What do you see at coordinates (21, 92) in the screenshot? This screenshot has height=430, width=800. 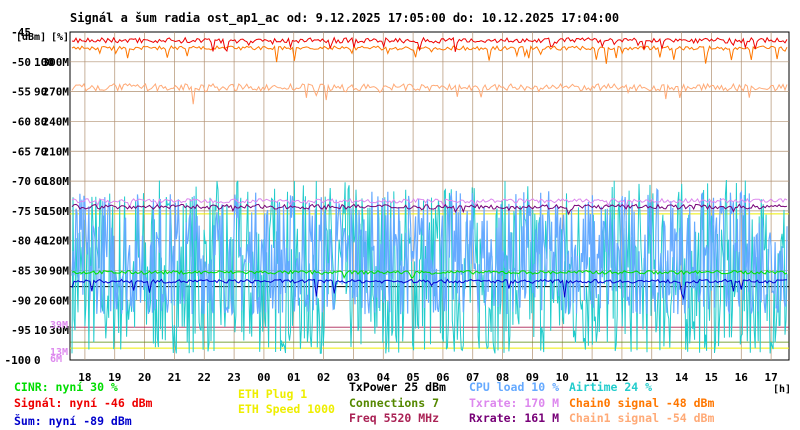 I see `y-tick-dbm: -55` at bounding box center [21, 92].